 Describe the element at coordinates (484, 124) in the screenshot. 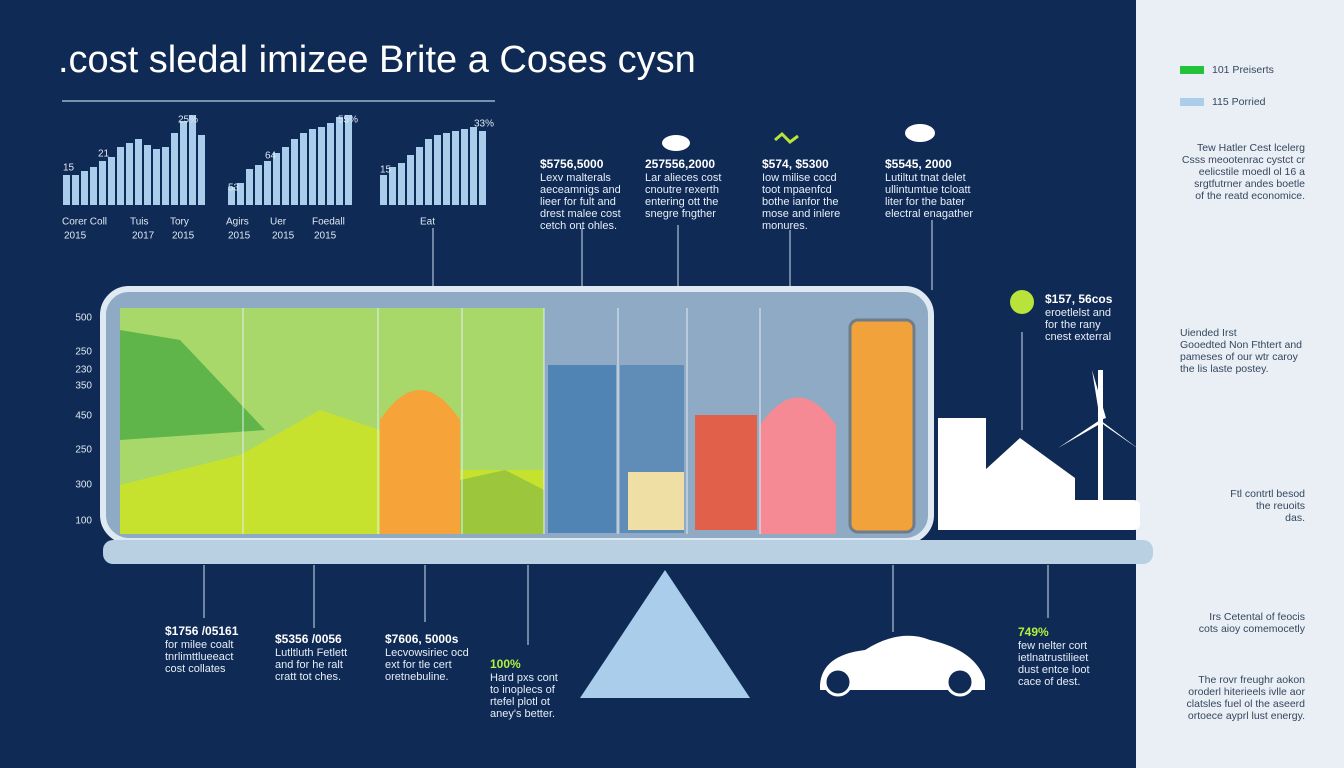

I see `label: 33%` at that location.